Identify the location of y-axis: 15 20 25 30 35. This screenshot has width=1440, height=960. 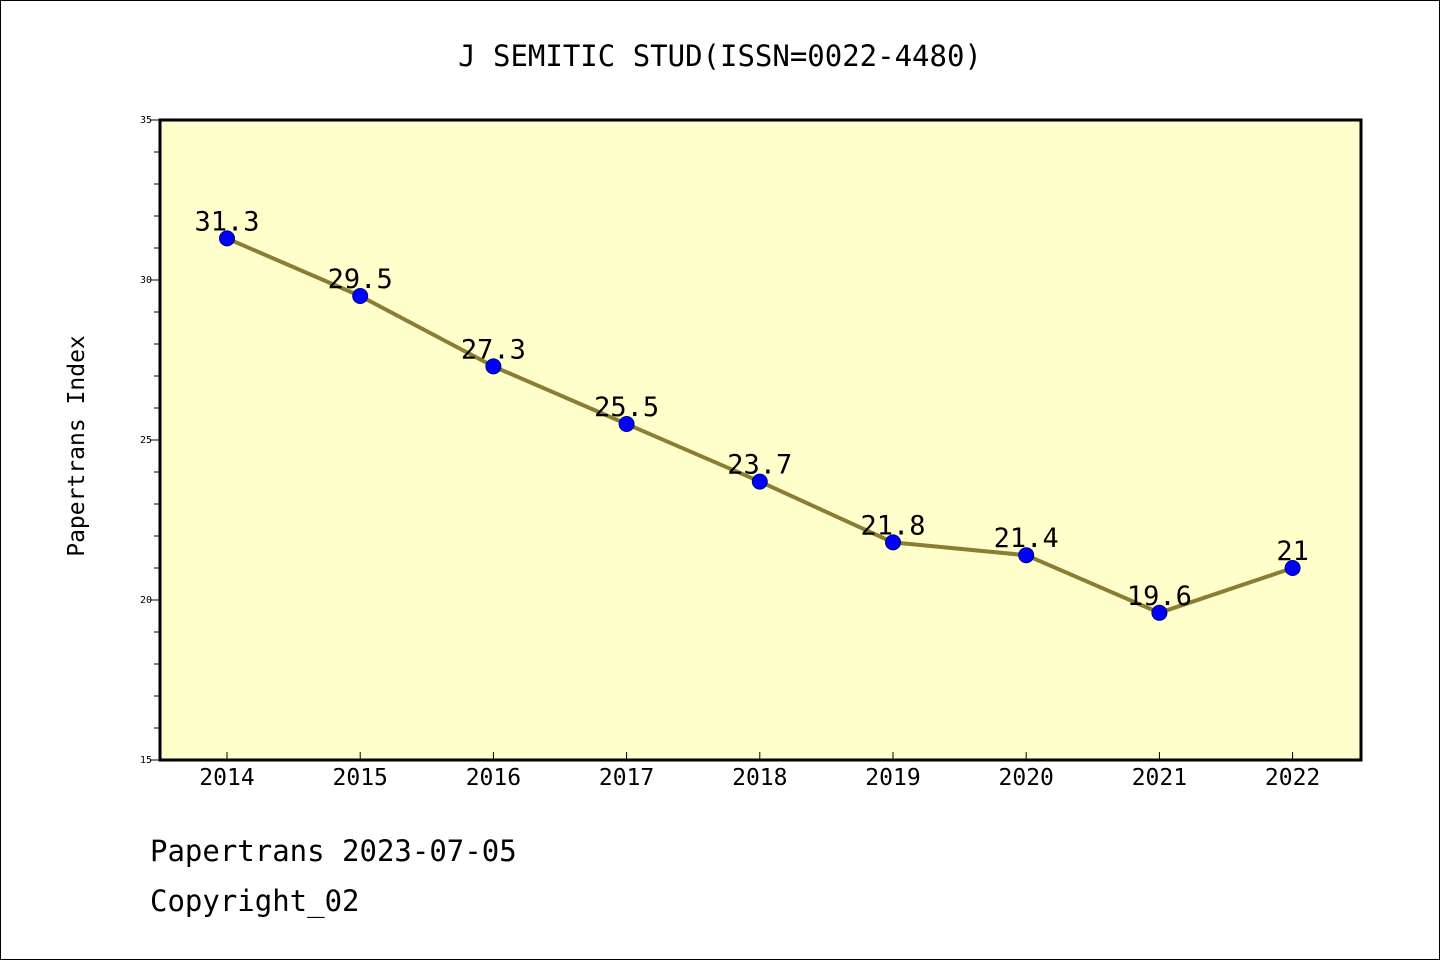
(150, 440).